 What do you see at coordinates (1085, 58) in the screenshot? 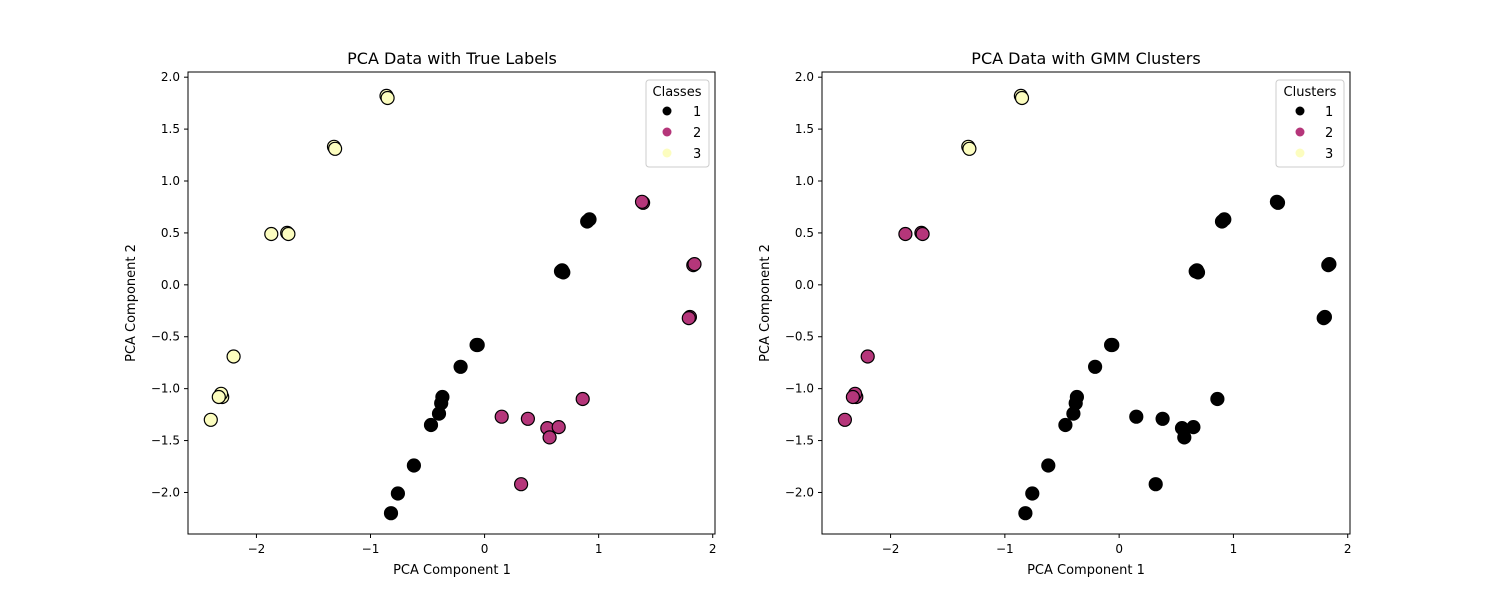
I see `chart-title: PCA Data with GMM Clusters` at bounding box center [1085, 58].